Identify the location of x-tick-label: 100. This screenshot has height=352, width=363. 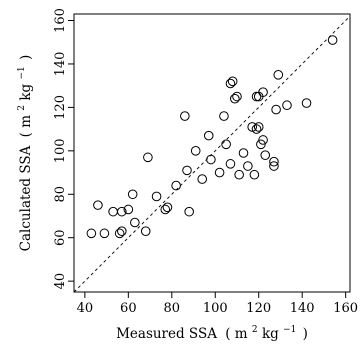
(215, 308).